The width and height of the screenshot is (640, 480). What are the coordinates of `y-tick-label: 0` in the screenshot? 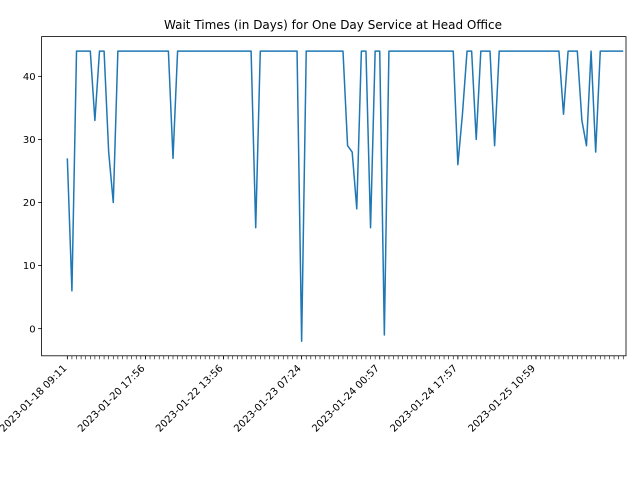 It's located at (32, 329).